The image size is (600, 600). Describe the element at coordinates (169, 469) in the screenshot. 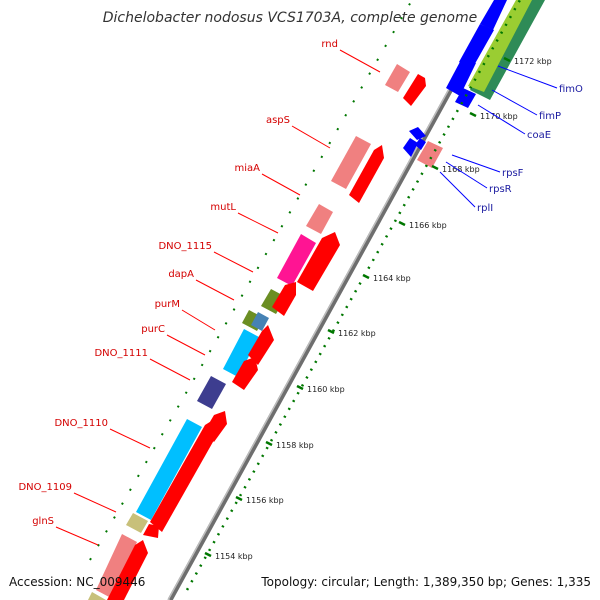

I see `gene-block-dno1110` at that location.